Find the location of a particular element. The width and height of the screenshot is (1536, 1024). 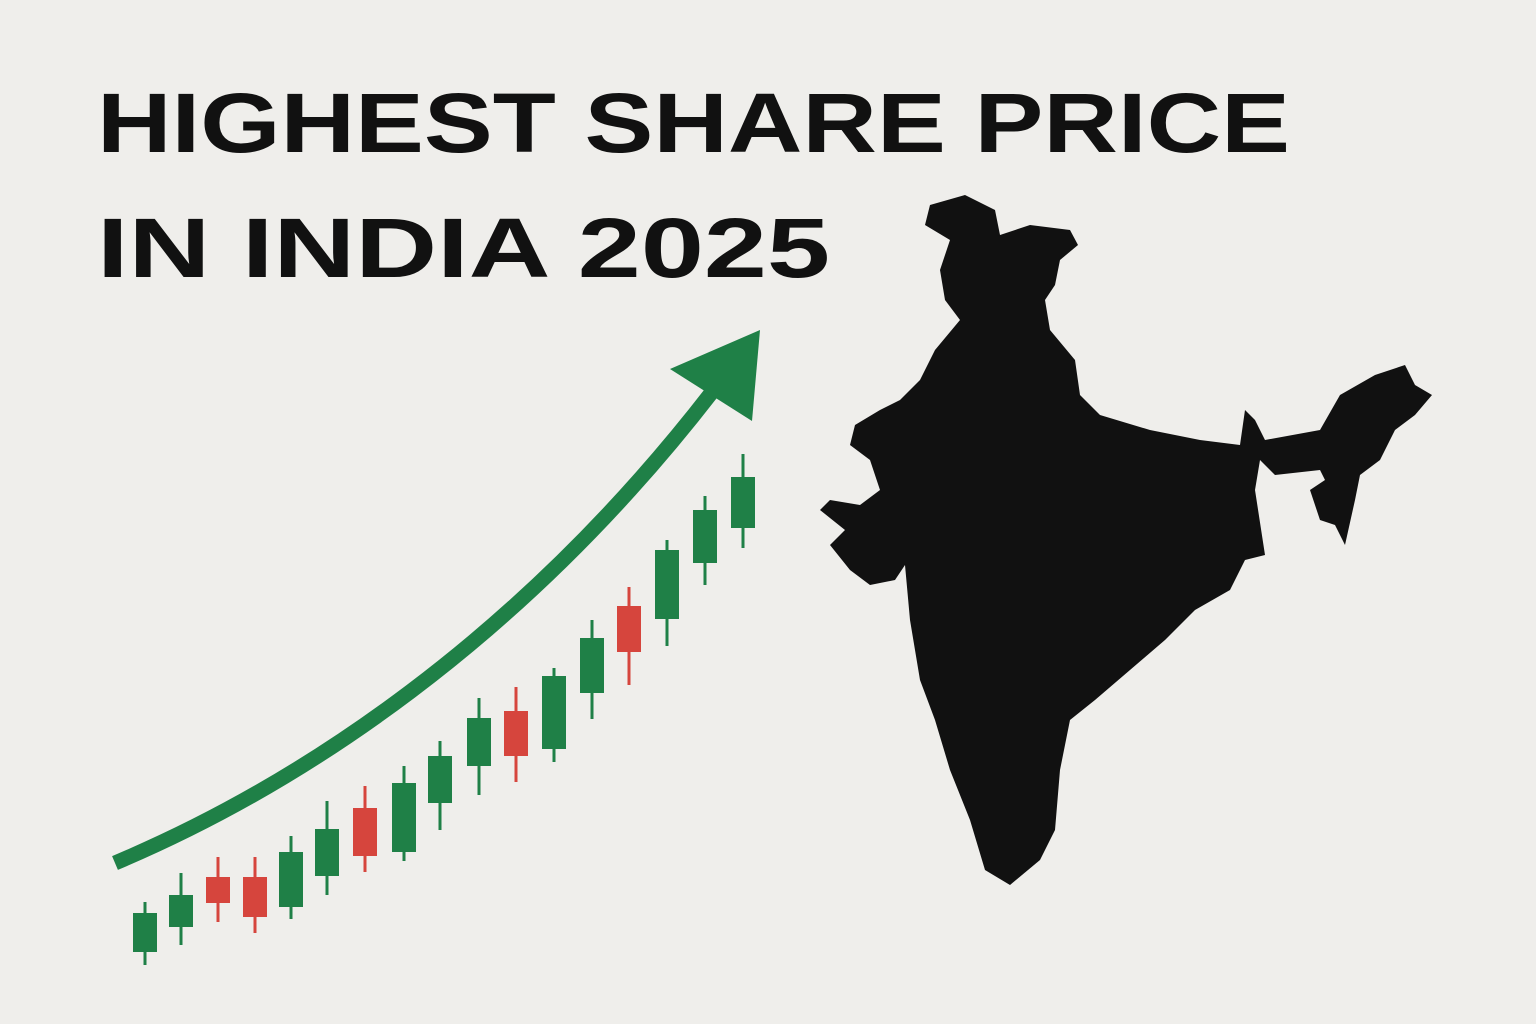

arrow-head is located at coordinates (715, 375).